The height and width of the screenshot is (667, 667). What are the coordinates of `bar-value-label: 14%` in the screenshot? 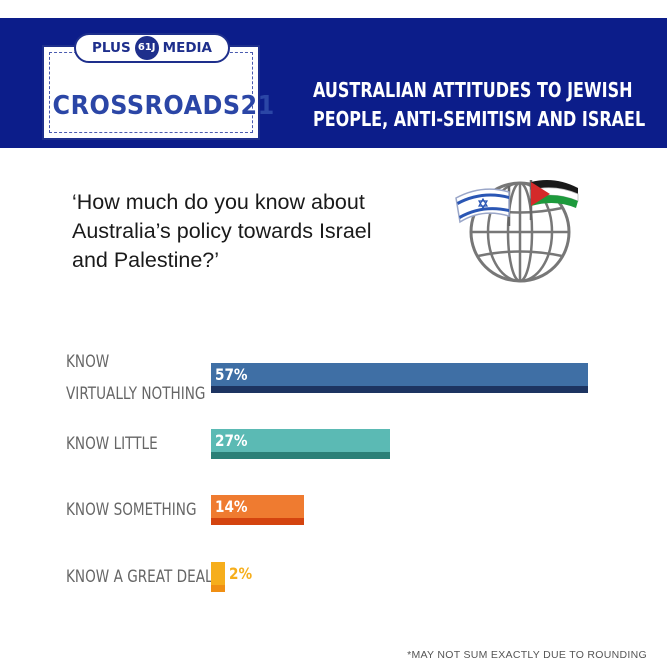 It's located at (231, 506).